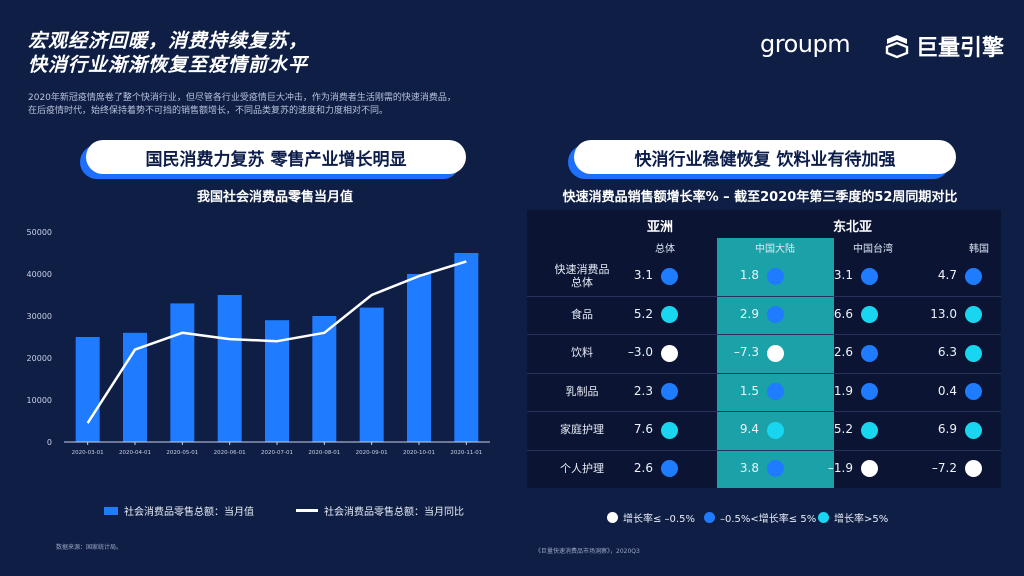  I want to click on column-header-taiwan: 中国台湾, so click(873, 249).